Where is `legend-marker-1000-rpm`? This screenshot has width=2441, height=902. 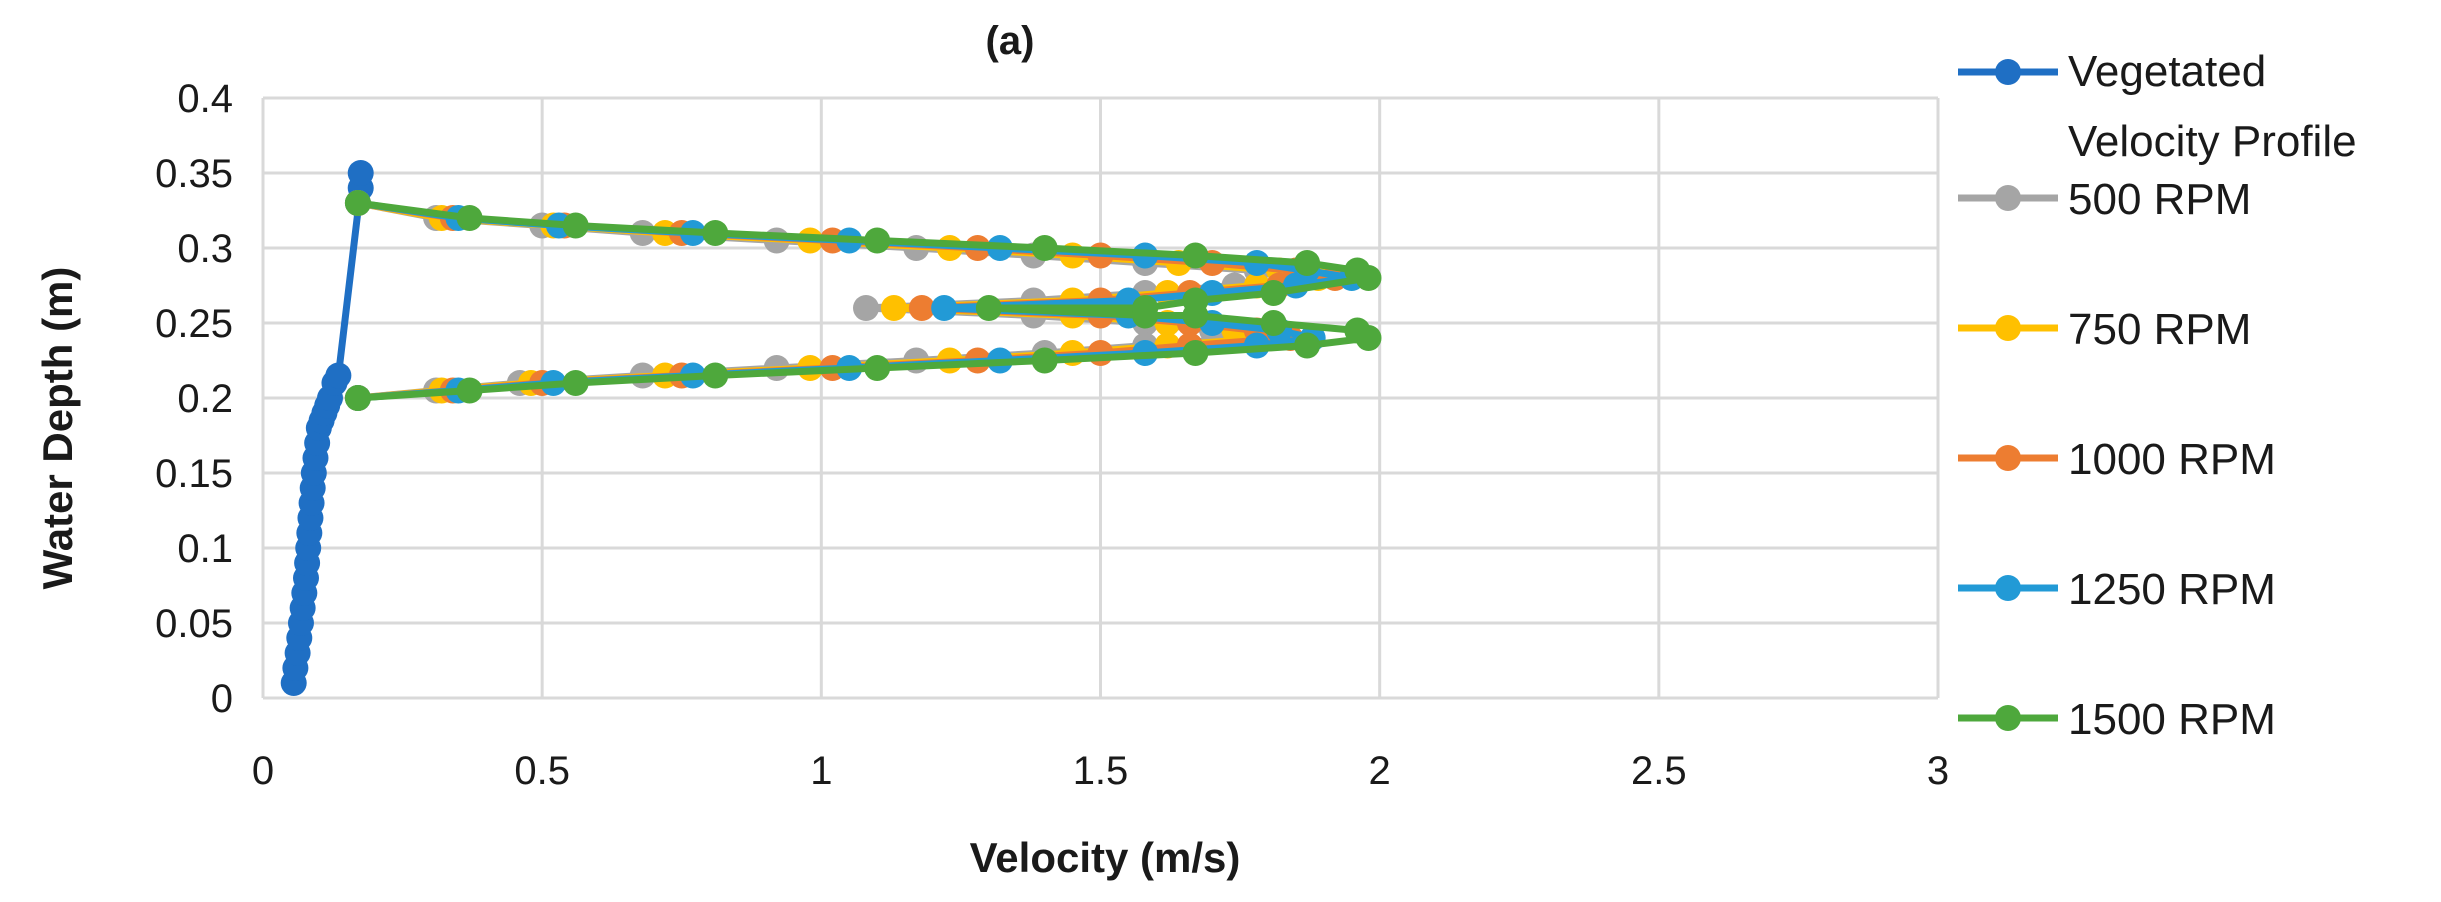 legend-marker-1000-rpm is located at coordinates (2008, 458).